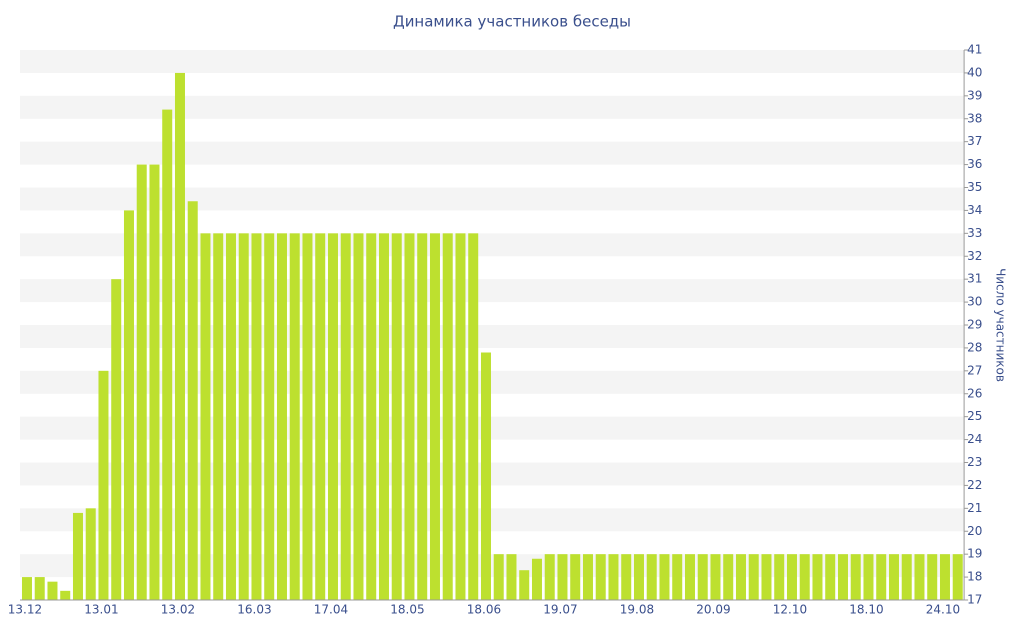 The width and height of the screenshot is (1024, 644). I want to click on x-tick-label: 24.10, so click(943, 610).